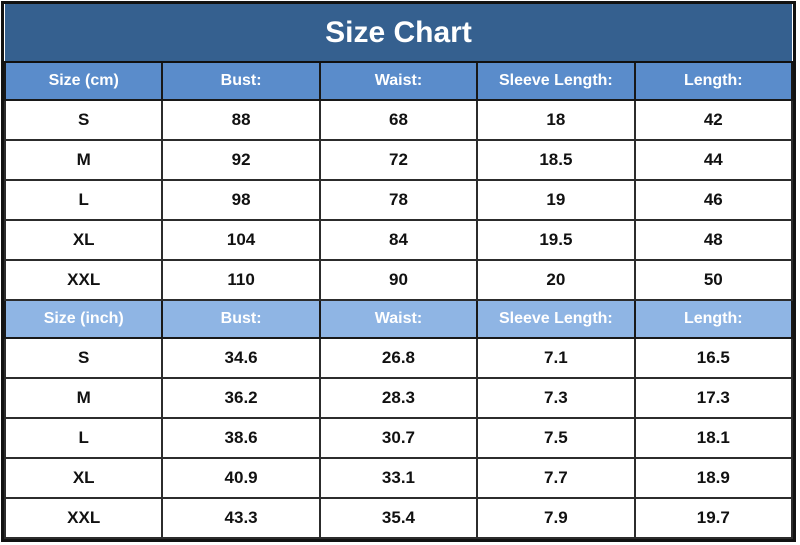  I want to click on table-row-cm-xxl: XXL 110 90 20 50, so click(398, 280).